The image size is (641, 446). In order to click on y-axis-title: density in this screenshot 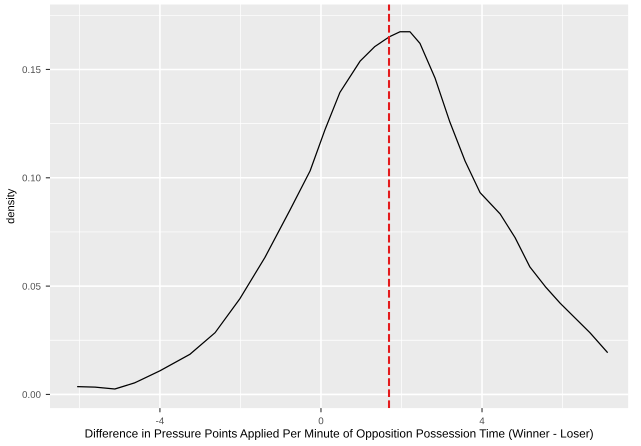, I will do `click(11, 206)`.